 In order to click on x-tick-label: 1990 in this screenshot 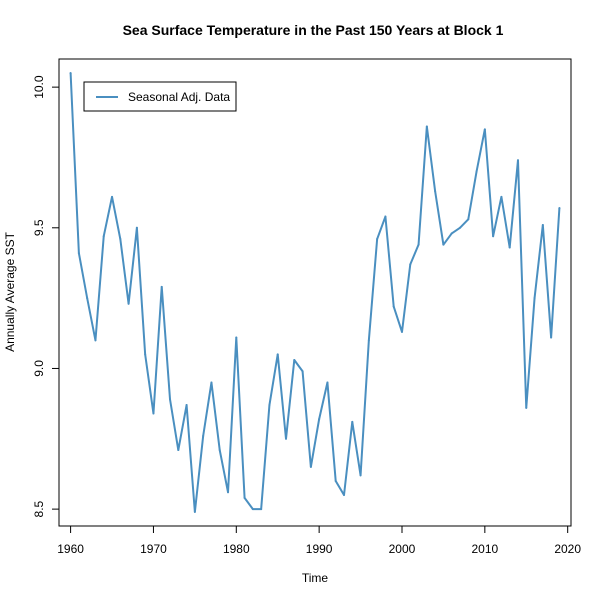, I will do `click(319, 549)`.